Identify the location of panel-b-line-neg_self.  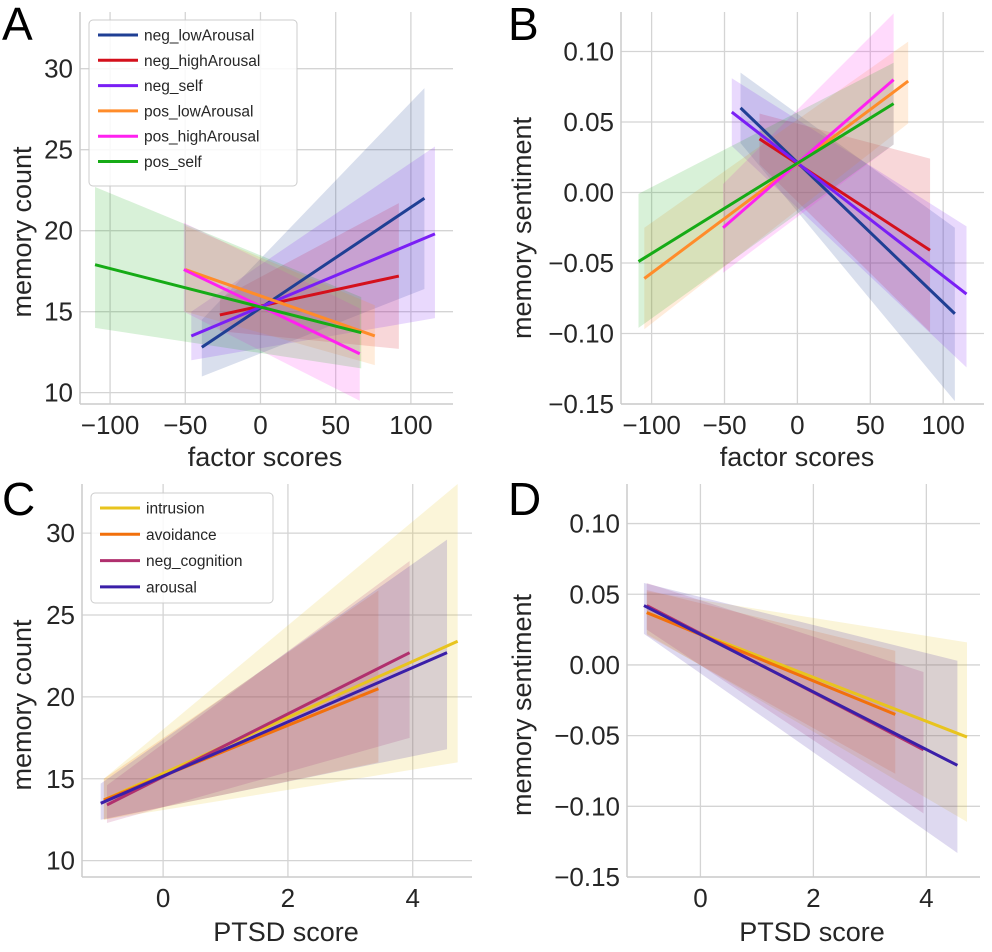
(849, 203).